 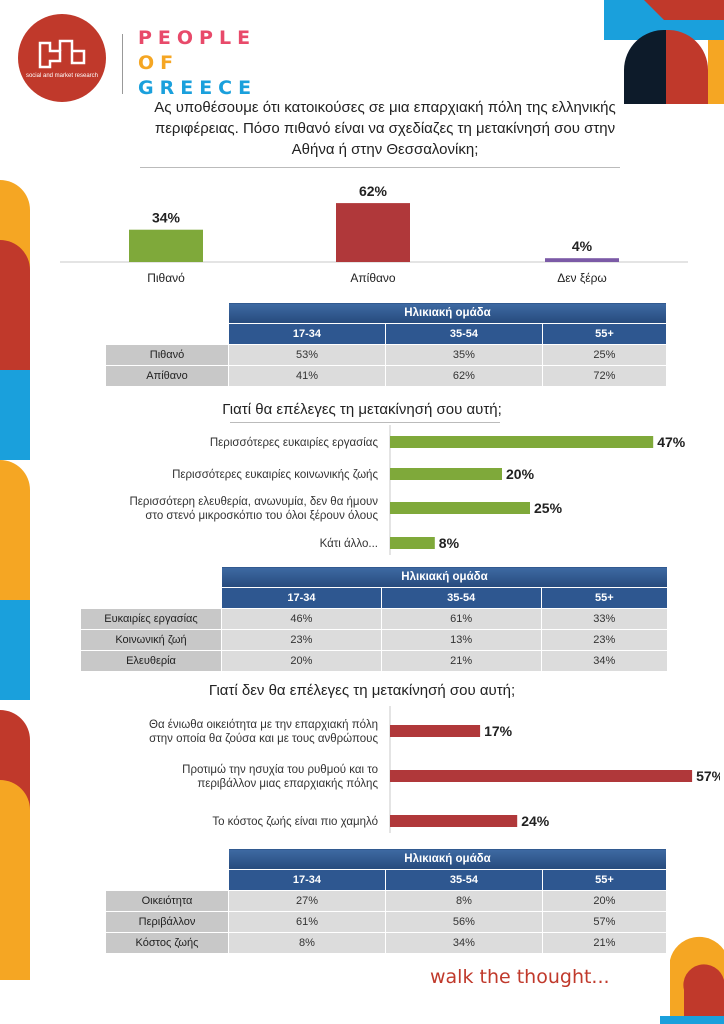 I want to click on brand-line: OF, so click(x=159, y=63).